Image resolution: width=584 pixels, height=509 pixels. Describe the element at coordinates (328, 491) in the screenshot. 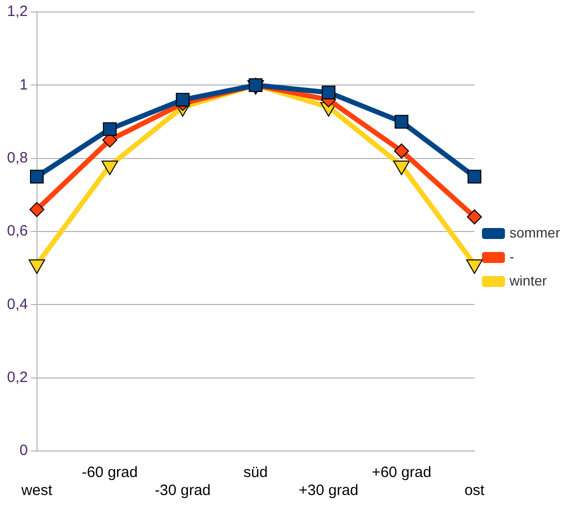

I see `x-tick-label: +30 grad` at that location.